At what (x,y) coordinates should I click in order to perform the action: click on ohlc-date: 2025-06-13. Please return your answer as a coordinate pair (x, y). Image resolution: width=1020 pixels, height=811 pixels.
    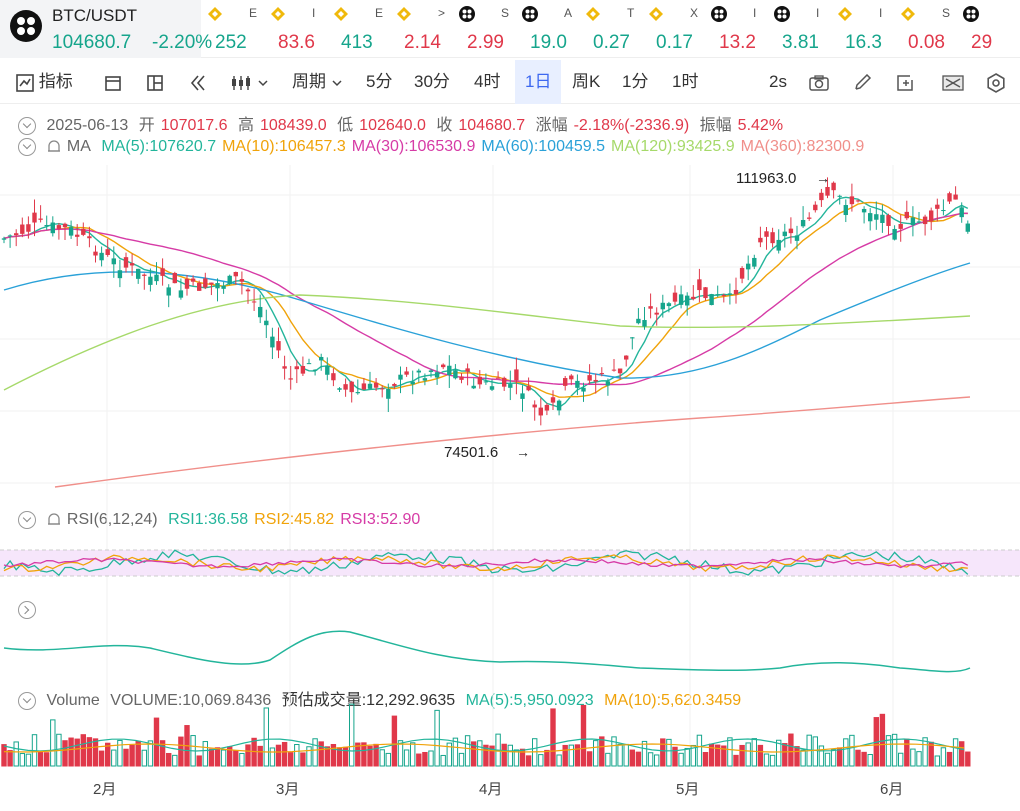
    Looking at the image, I should click on (87, 125).